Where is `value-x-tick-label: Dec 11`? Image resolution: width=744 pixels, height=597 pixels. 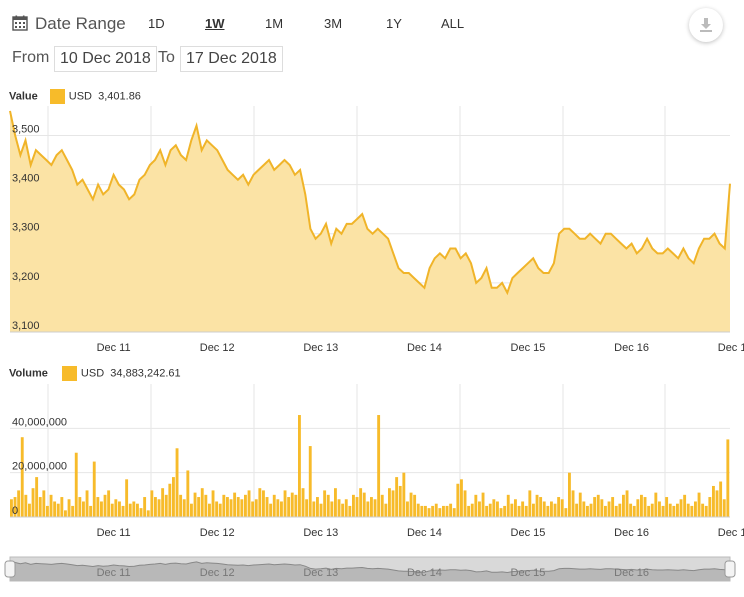 value-x-tick-label: Dec 11 is located at coordinates (114, 348).